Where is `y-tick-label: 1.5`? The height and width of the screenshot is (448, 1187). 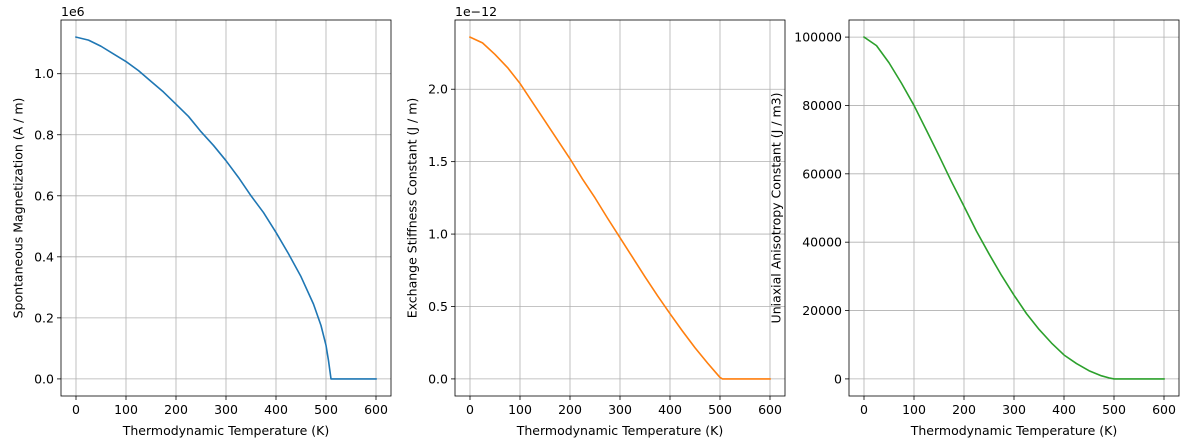 y-tick-label: 1.5 is located at coordinates (438, 161).